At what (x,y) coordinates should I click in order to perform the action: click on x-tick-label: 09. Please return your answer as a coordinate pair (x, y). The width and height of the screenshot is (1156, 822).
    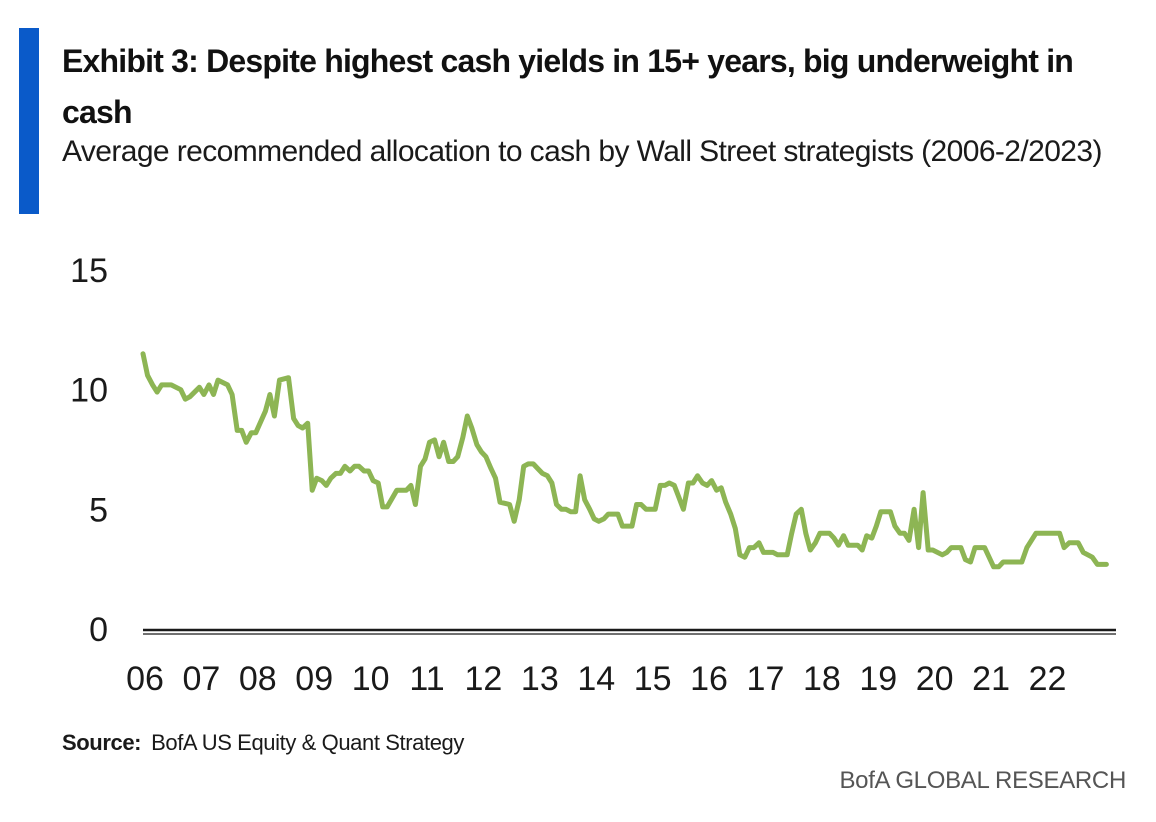
    Looking at the image, I should click on (314, 679).